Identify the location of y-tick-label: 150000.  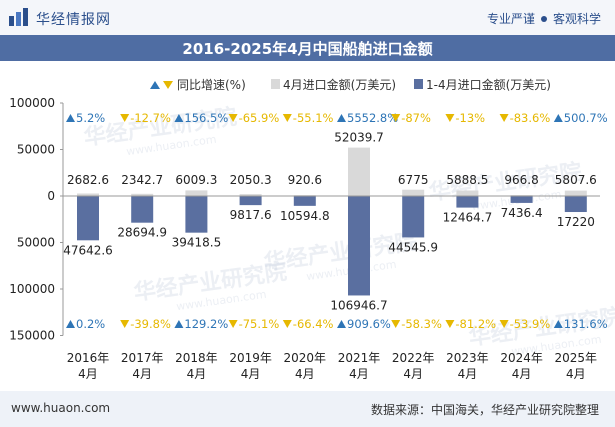
(32, 336).